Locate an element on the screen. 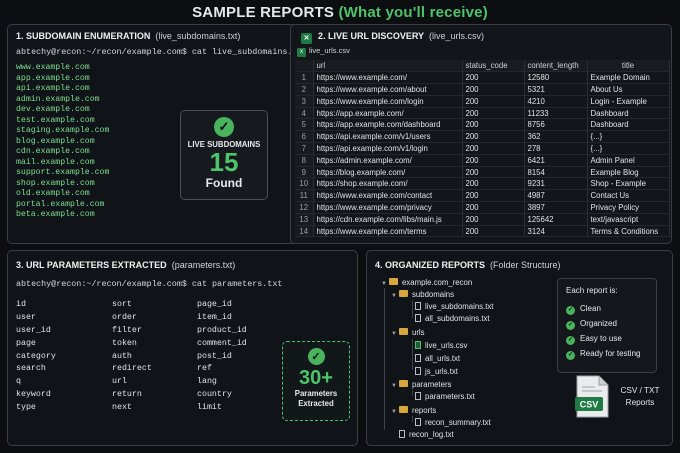 This screenshot has height=453, width=680. parameter-item: auth is located at coordinates (122, 356).